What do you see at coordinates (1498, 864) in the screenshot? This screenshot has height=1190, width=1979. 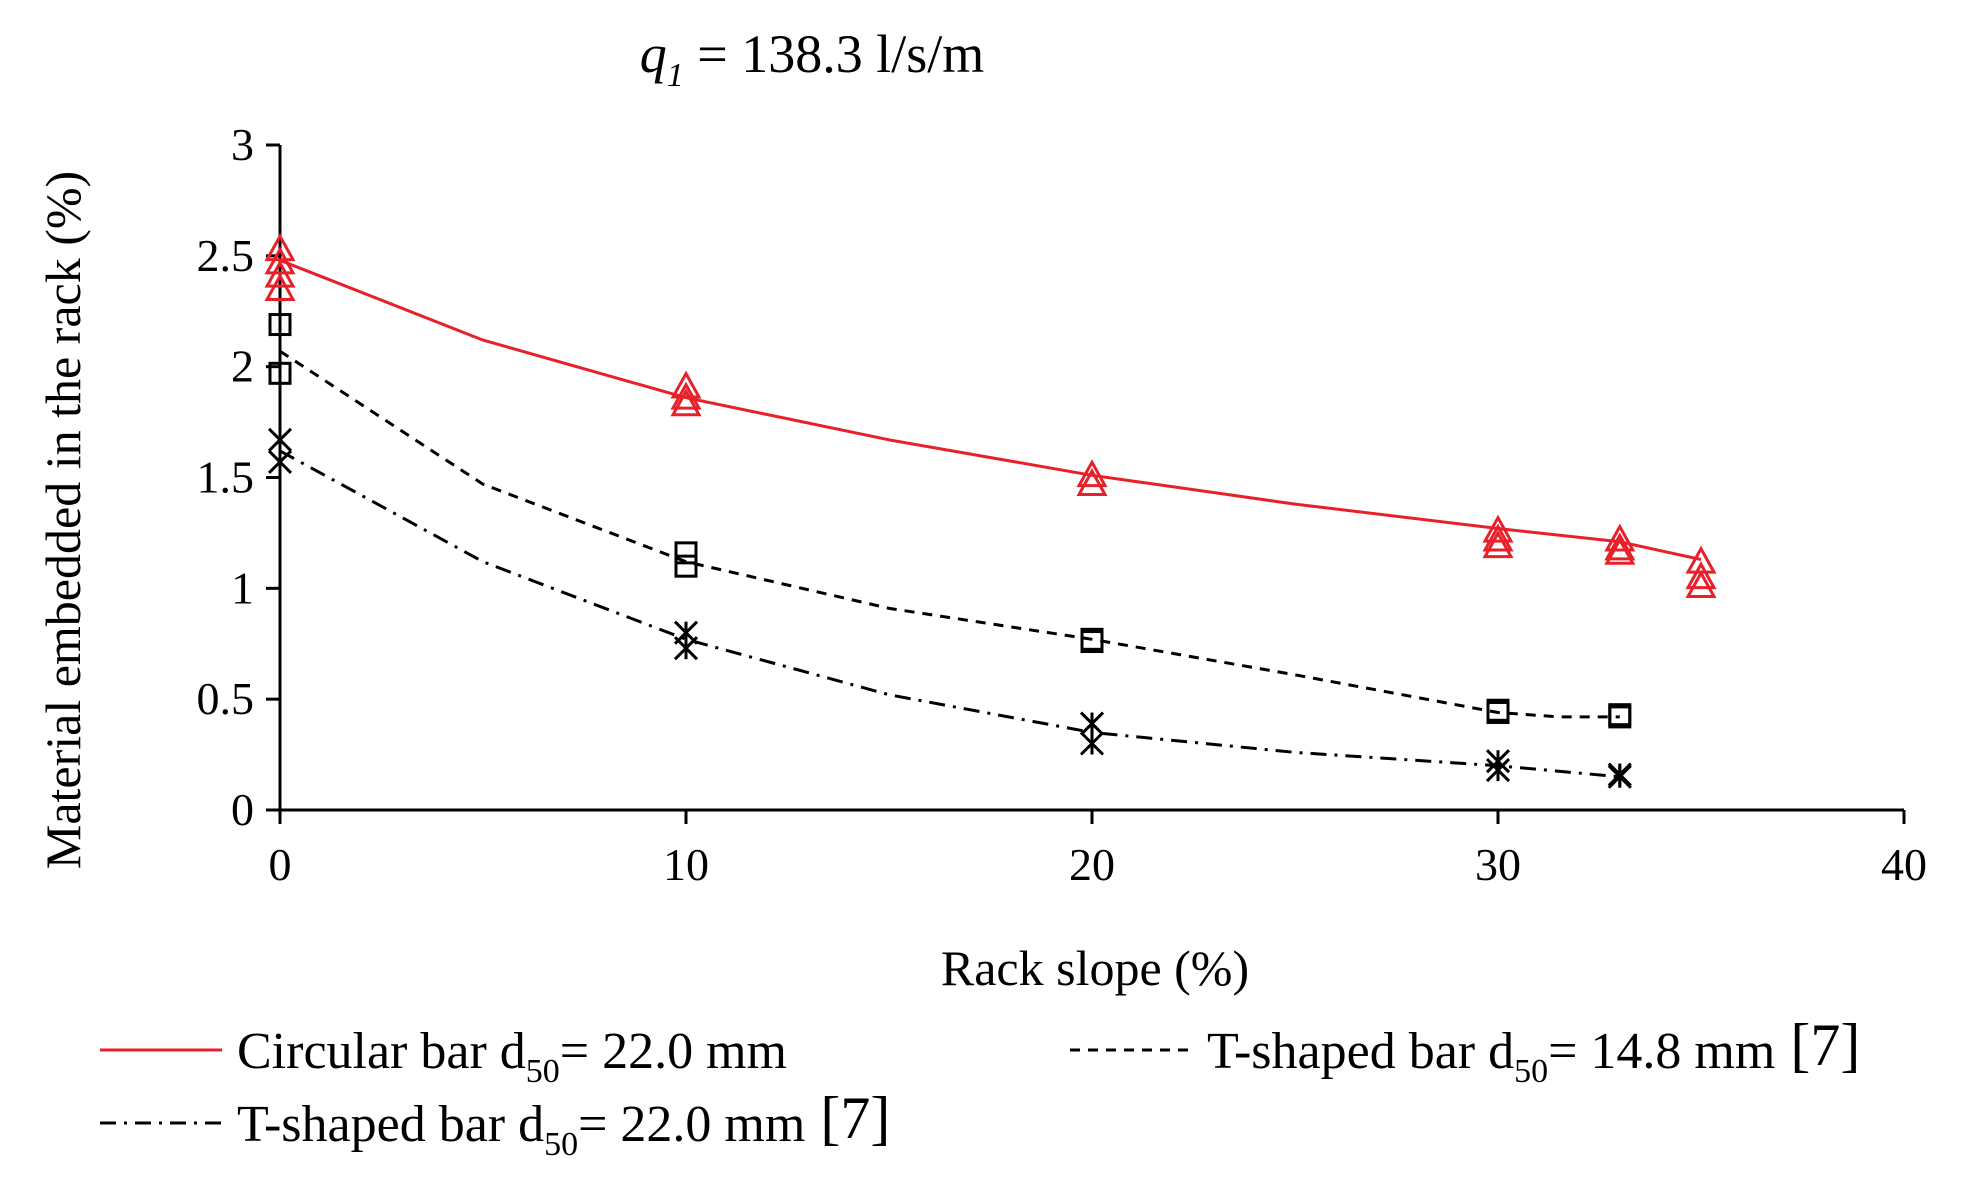 I see `x-tick-label: 30` at bounding box center [1498, 864].